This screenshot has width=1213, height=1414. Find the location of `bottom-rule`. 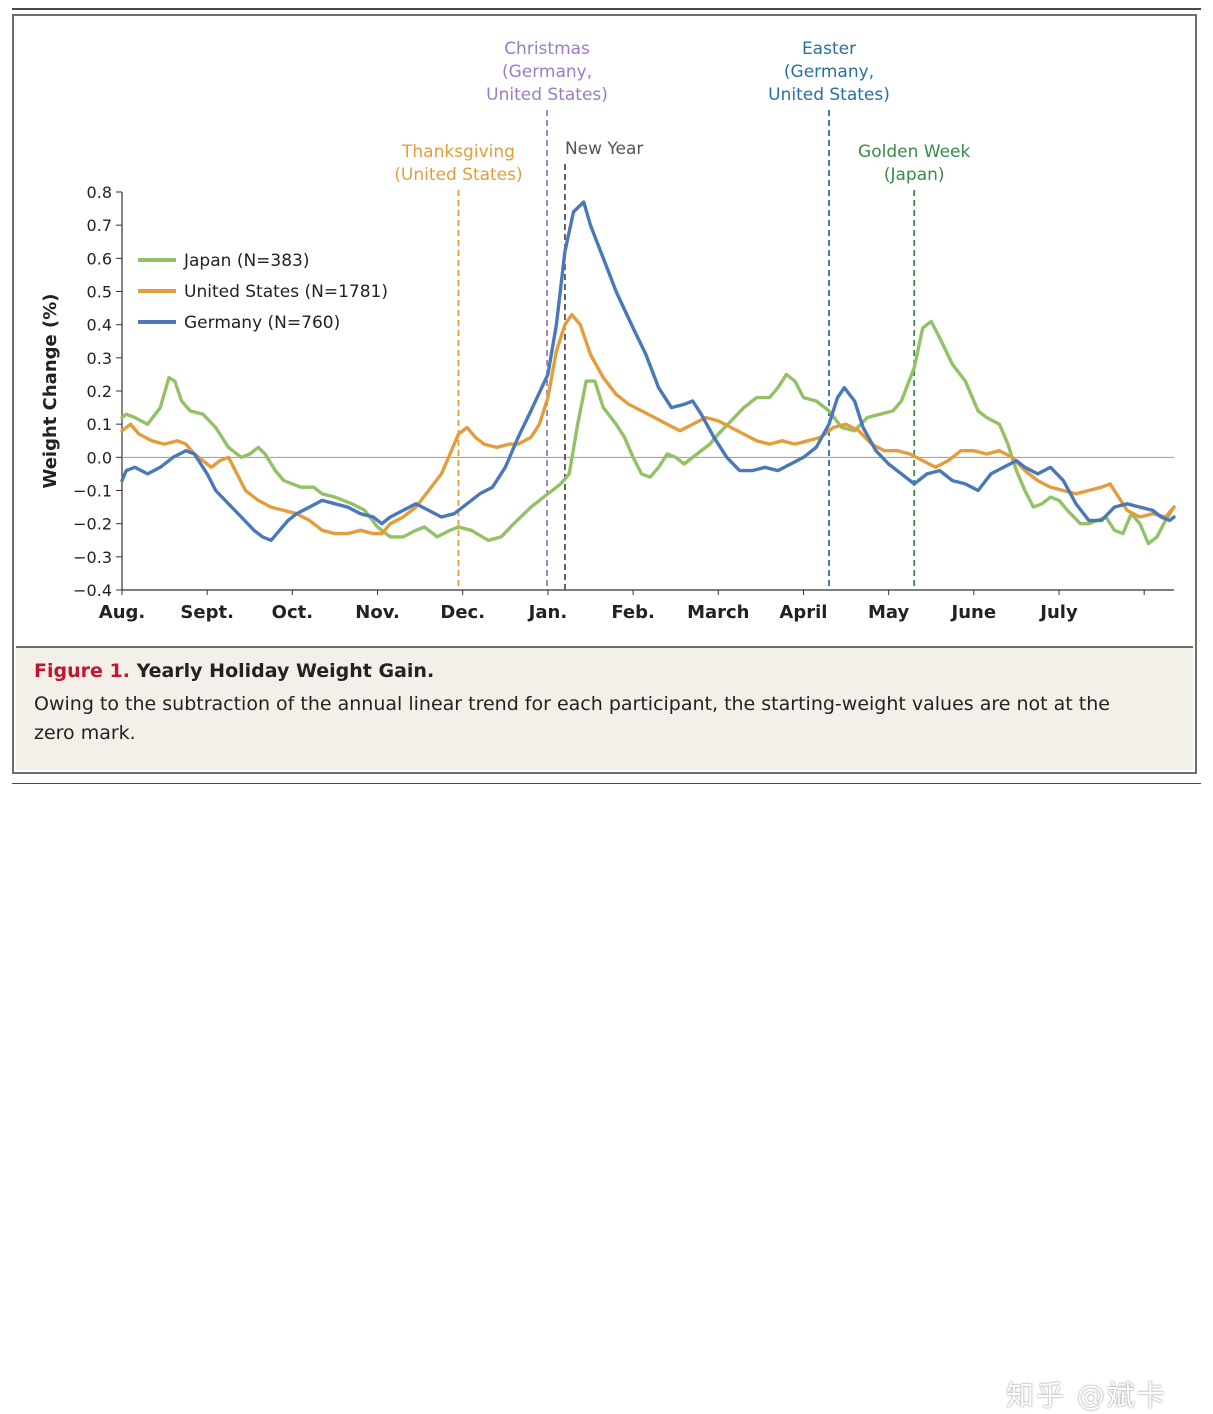

bottom-rule is located at coordinates (606, 783).